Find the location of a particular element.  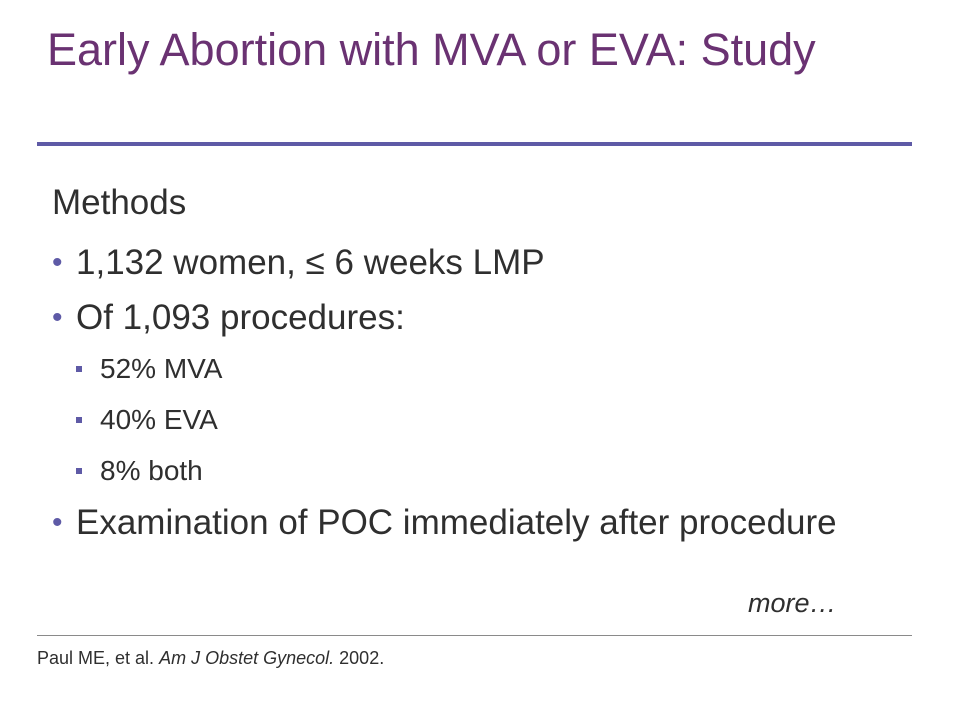

citation-authors: Paul ME, et al. is located at coordinates (96, 658).